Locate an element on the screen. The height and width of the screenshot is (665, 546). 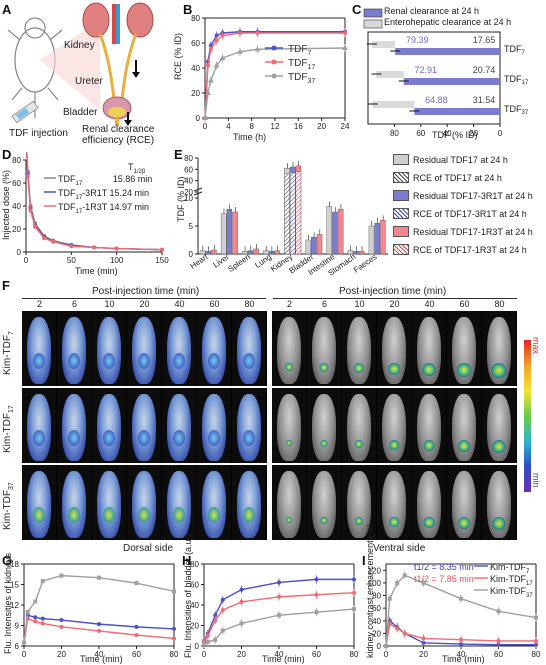
chart-b-ylabel: RCE (% ID) is located at coordinates (178, 56).